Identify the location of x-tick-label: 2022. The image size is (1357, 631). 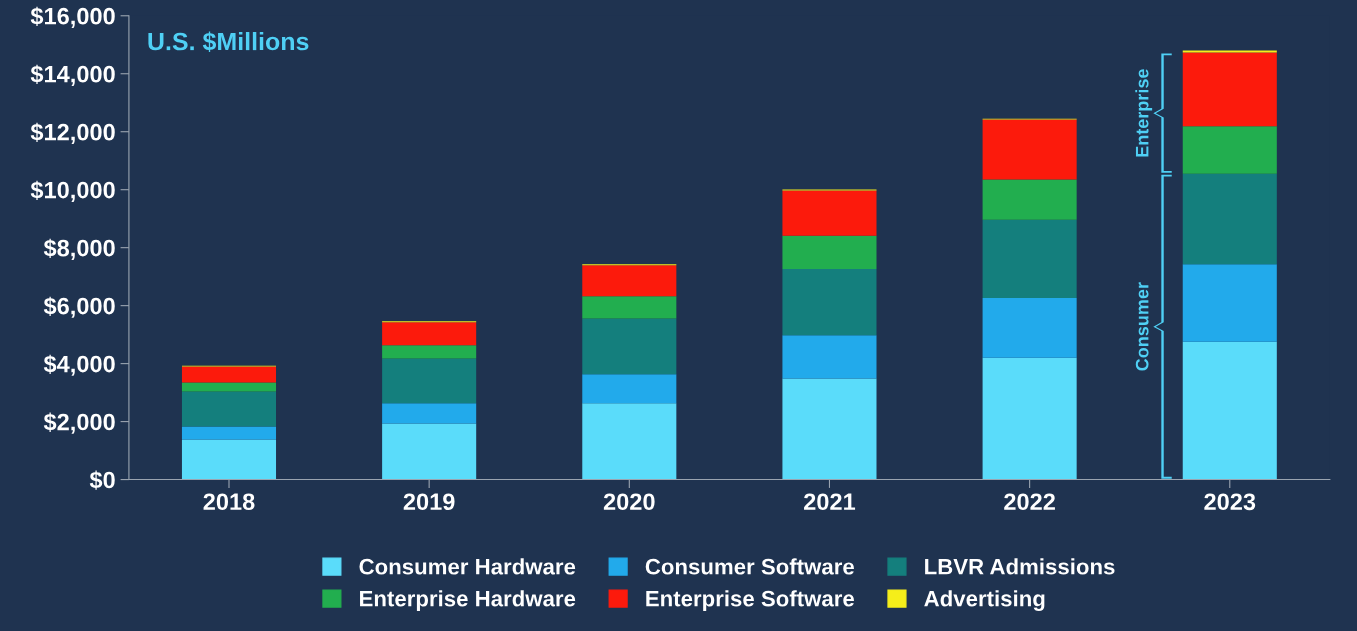
(1029, 502).